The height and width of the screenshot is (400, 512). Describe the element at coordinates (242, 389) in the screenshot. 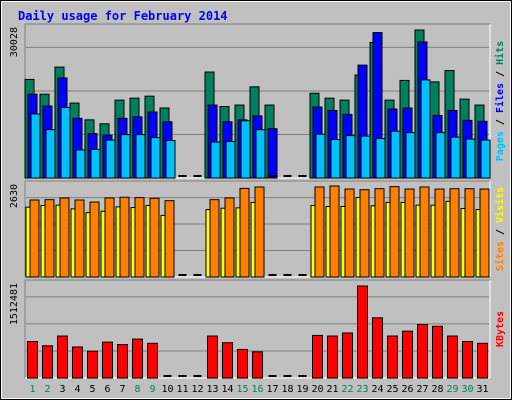

I see `x-label-day-15: 15` at that location.